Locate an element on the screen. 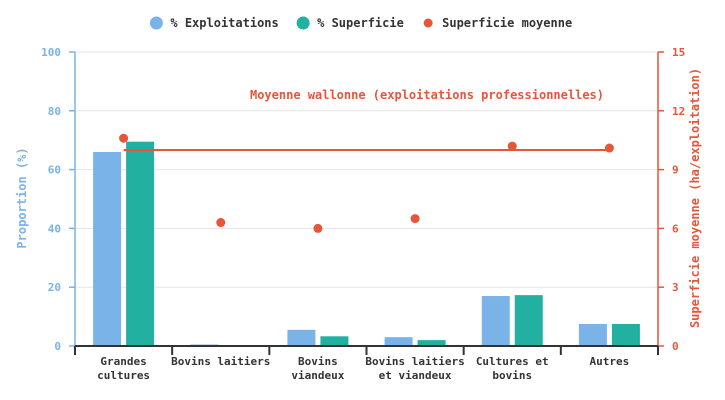  x-tick-label: et viandeux is located at coordinates (415, 375).